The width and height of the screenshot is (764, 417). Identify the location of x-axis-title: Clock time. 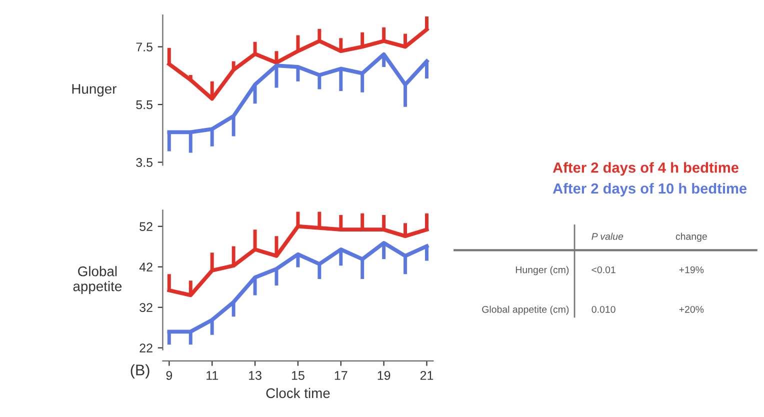
(298, 393).